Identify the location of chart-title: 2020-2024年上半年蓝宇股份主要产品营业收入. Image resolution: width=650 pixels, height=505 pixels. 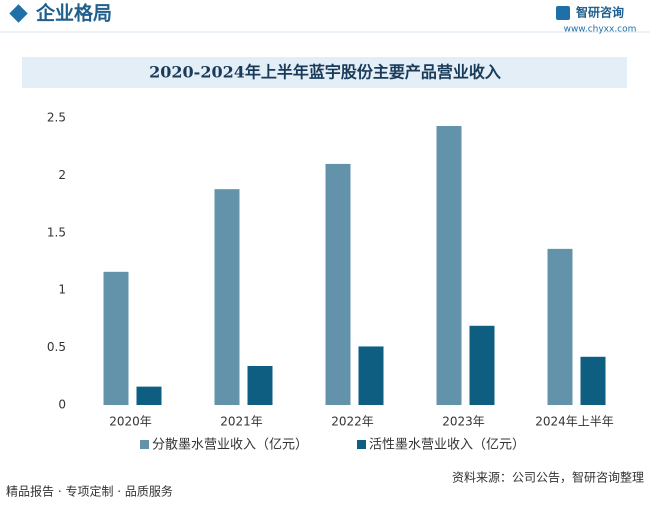
(325, 72).